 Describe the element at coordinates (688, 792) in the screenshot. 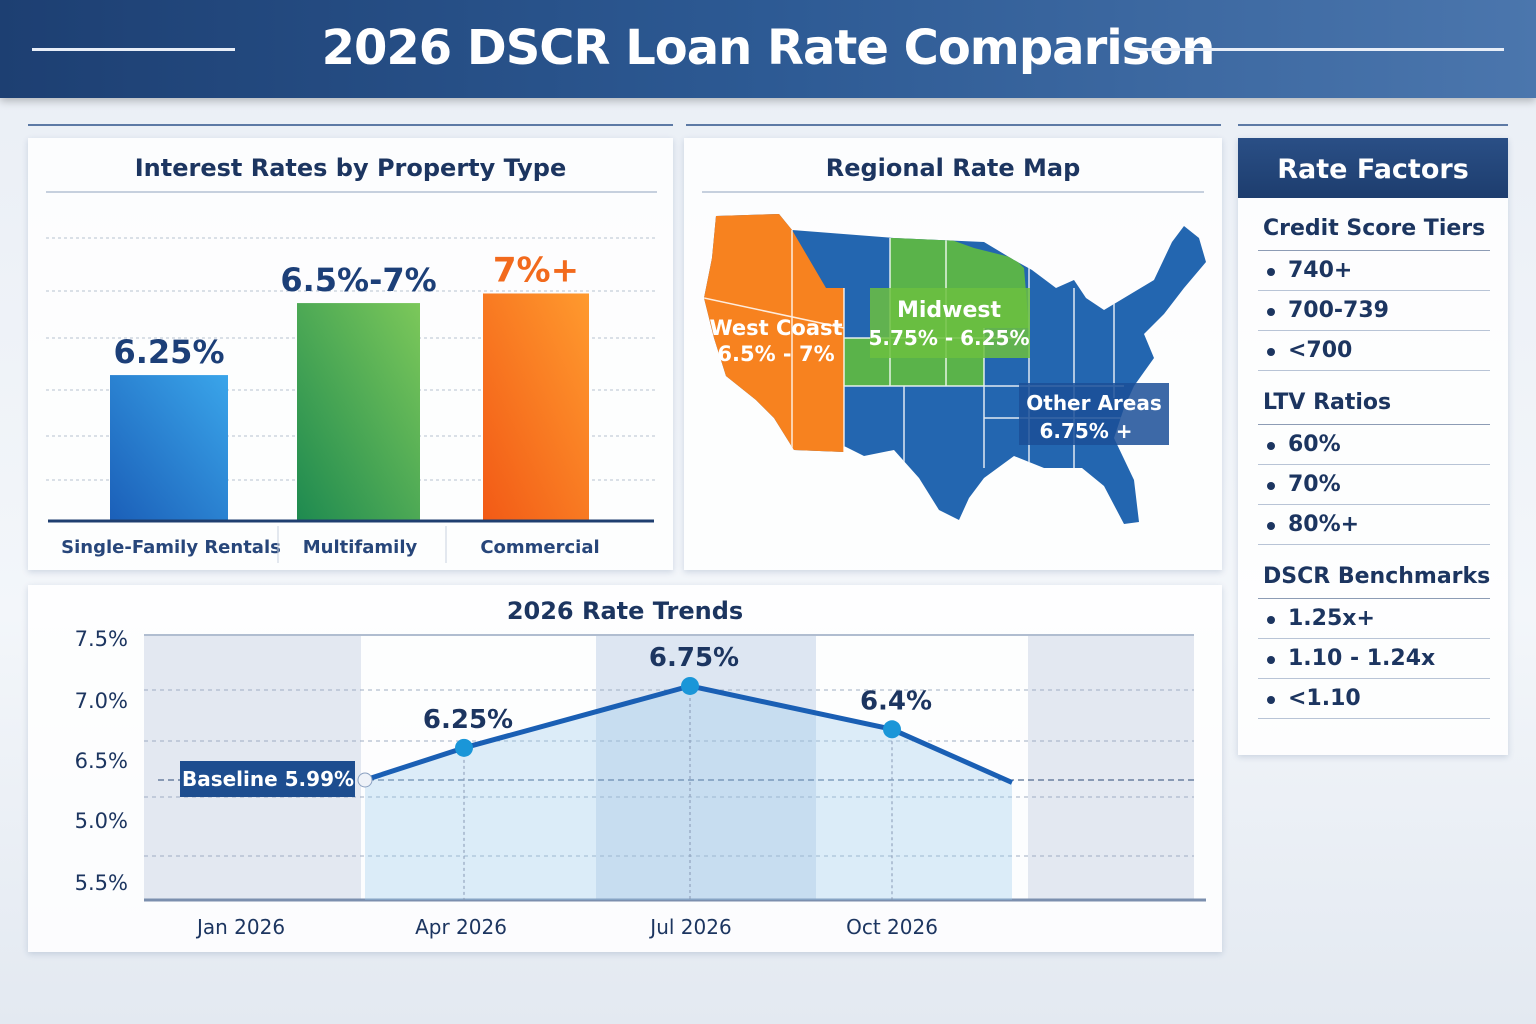

I see `area-fill` at that location.